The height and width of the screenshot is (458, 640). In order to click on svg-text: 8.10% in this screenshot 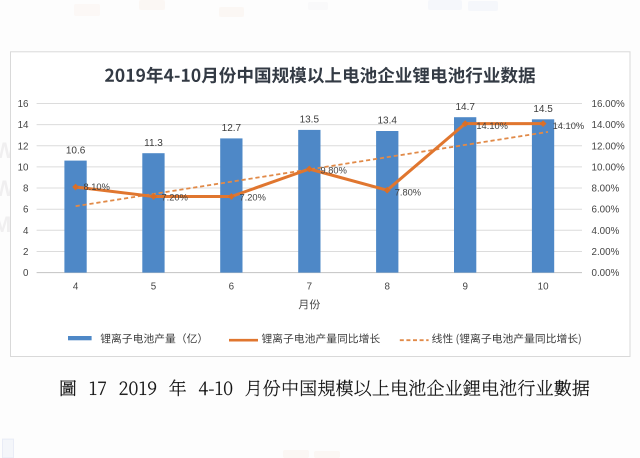, I will do `click(97, 187)`.